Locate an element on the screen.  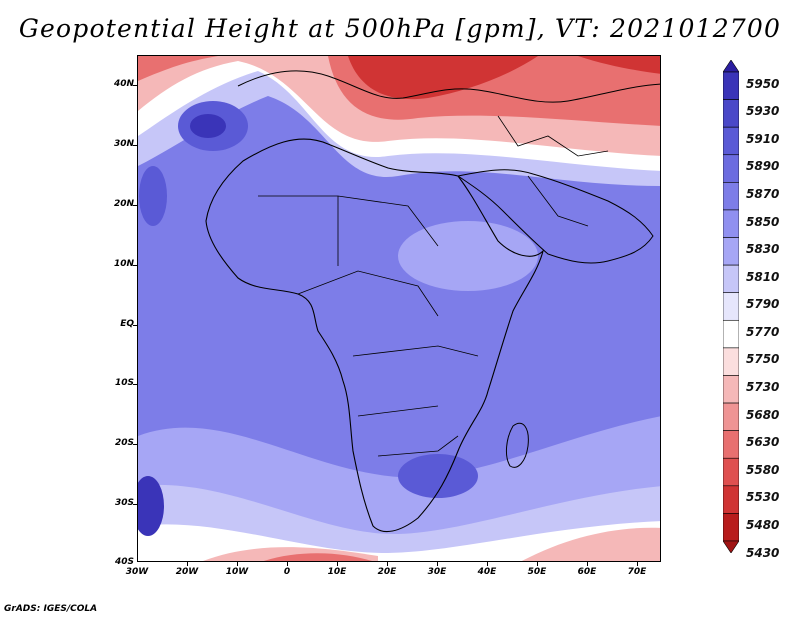
europe-coast is located at coordinates (448, 86).